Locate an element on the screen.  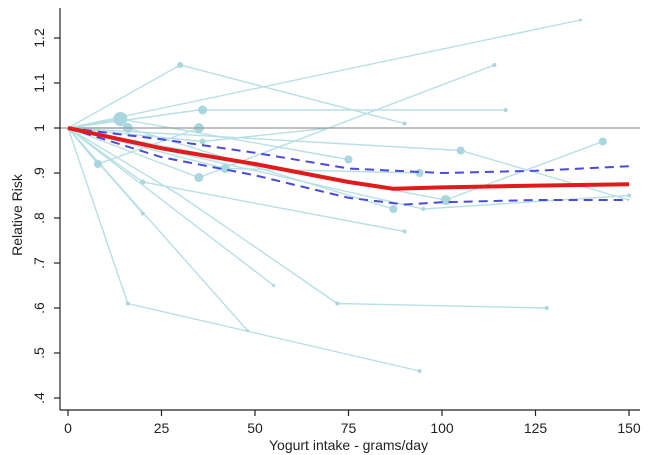
pooled-curve is located at coordinates (348, 158).